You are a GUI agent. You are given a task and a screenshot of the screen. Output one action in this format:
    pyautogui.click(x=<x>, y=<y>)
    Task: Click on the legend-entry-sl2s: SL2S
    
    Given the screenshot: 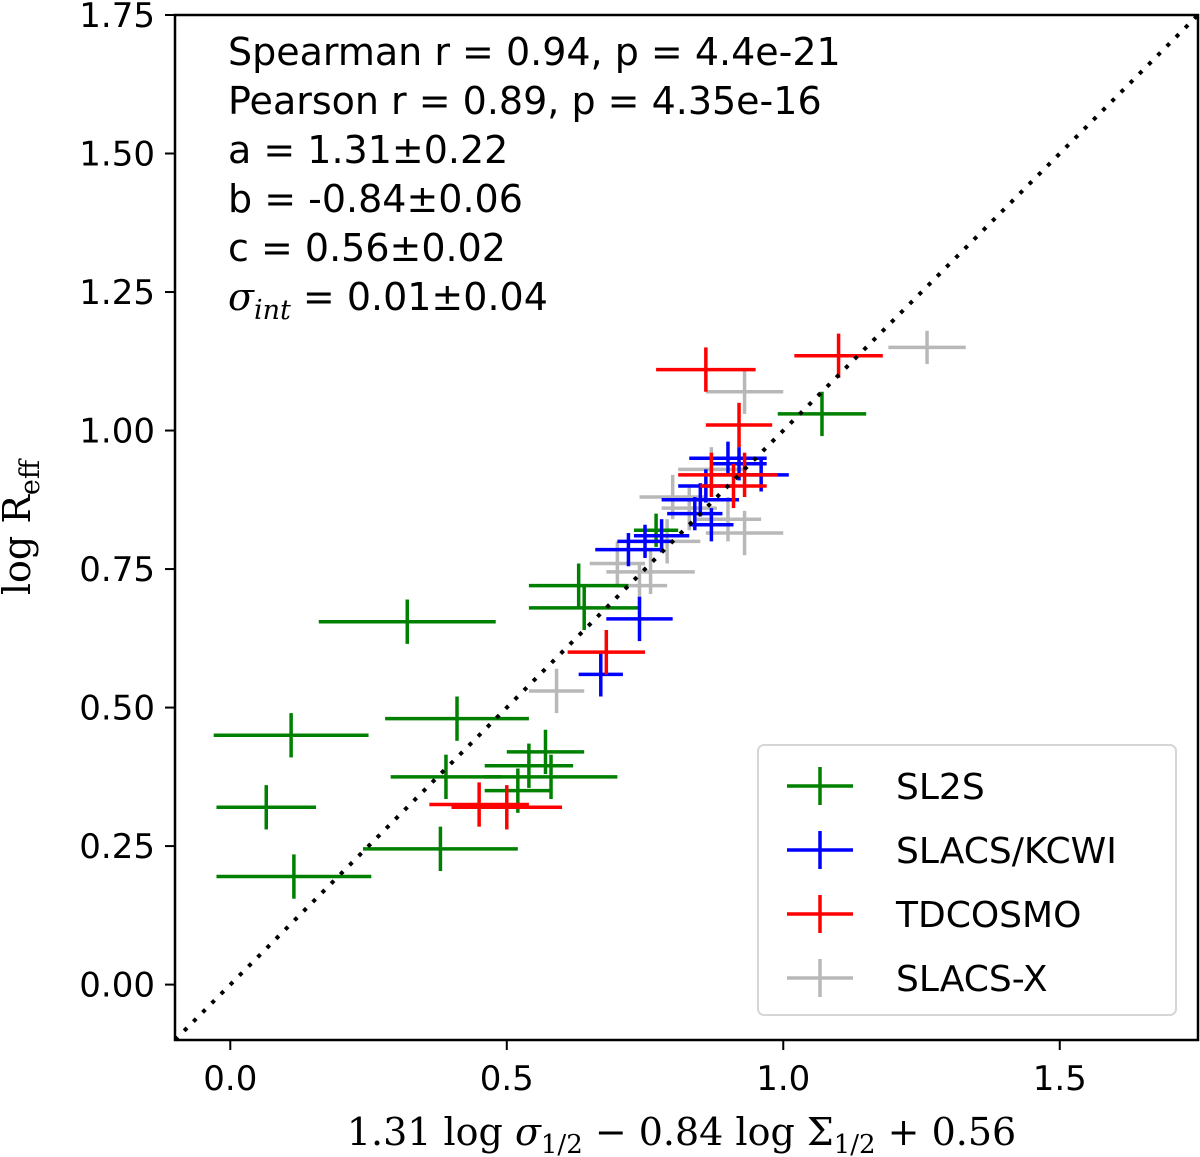 What is the action you would take?
    pyautogui.click(x=886, y=787)
    